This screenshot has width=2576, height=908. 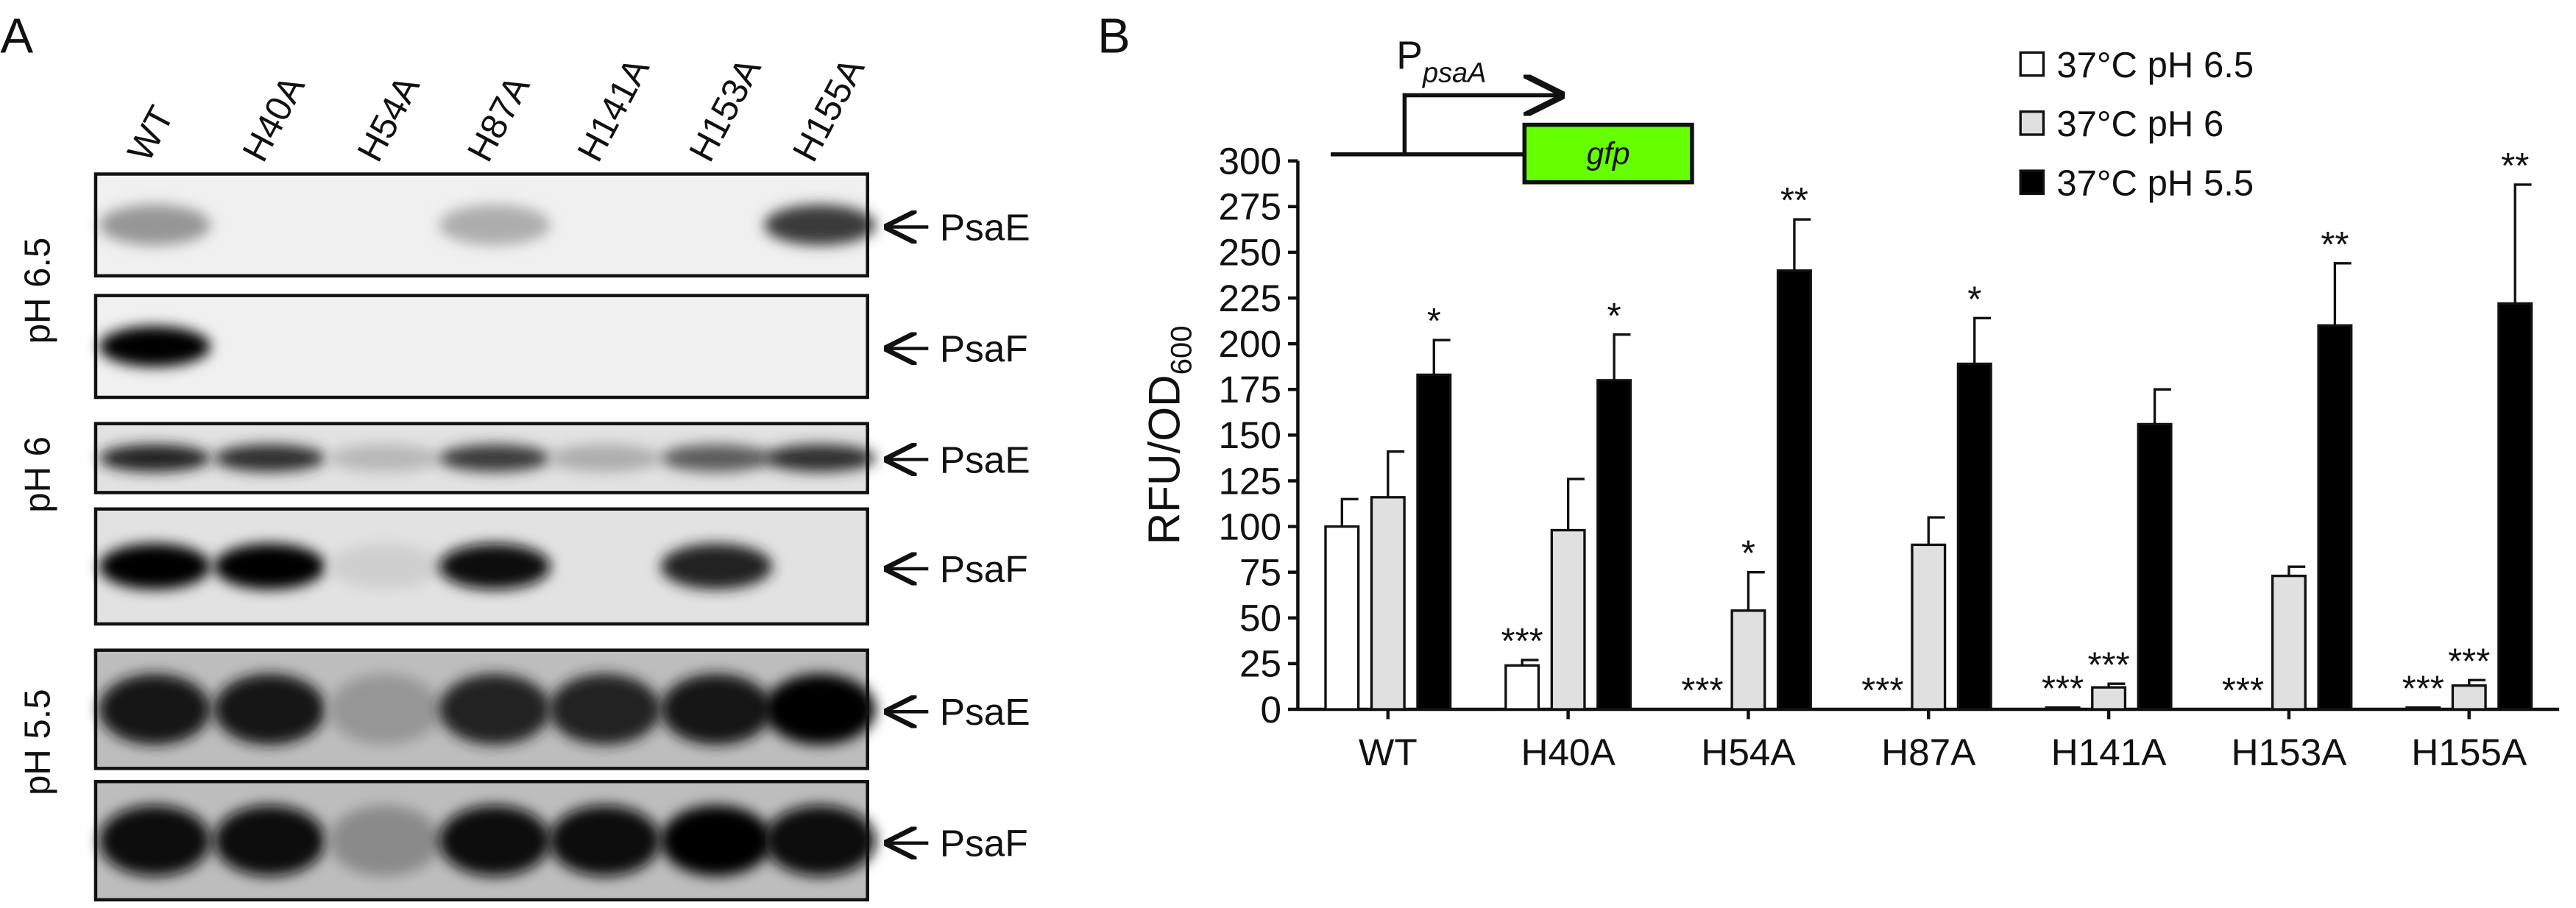 What do you see at coordinates (2109, 752) in the screenshot?
I see `x-tick-label: H141A` at bounding box center [2109, 752].